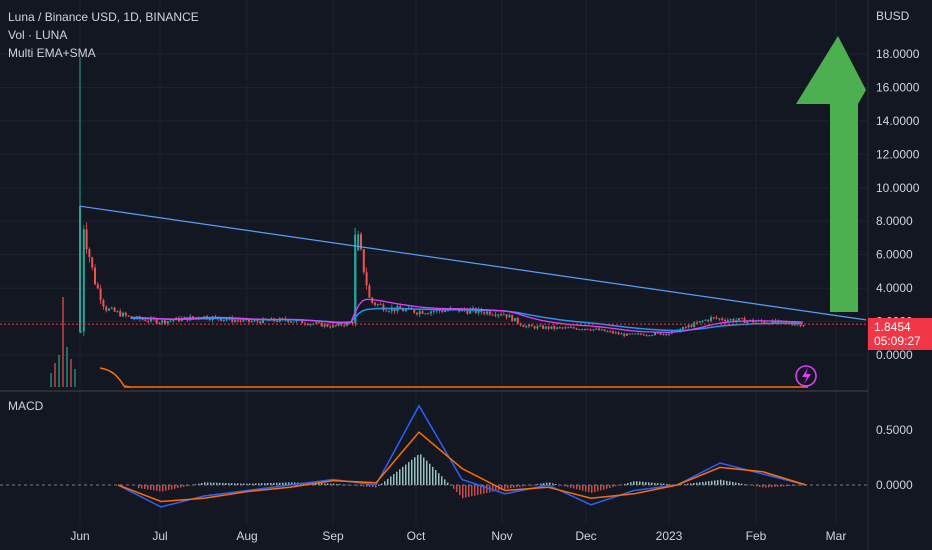 Image resolution: width=932 pixels, height=550 pixels. Describe the element at coordinates (831, 174) in the screenshot. I see `up-arrow-drawing` at that location.